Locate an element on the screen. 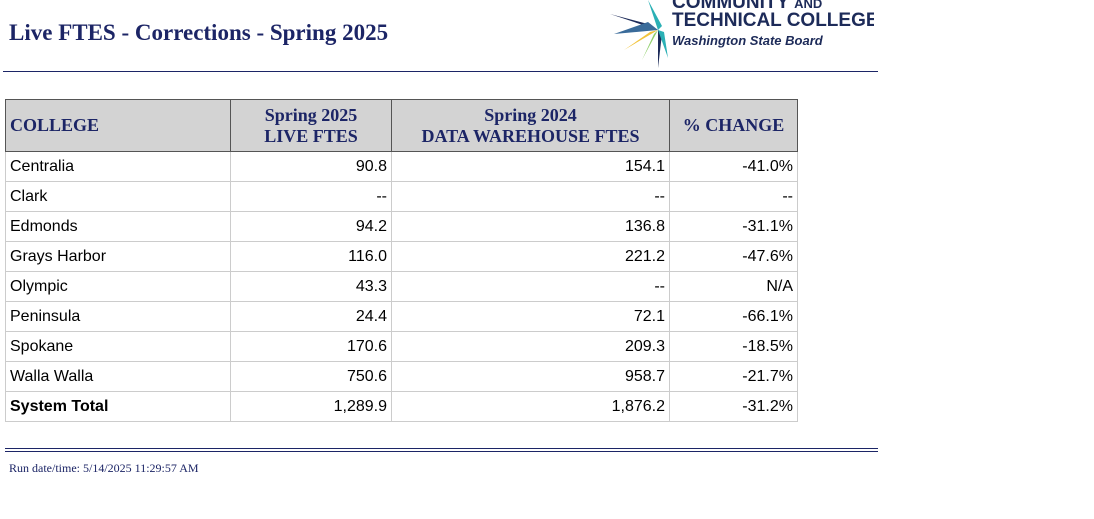 This screenshot has height=519, width=1094. cell: -66.1% is located at coordinates (733, 316).